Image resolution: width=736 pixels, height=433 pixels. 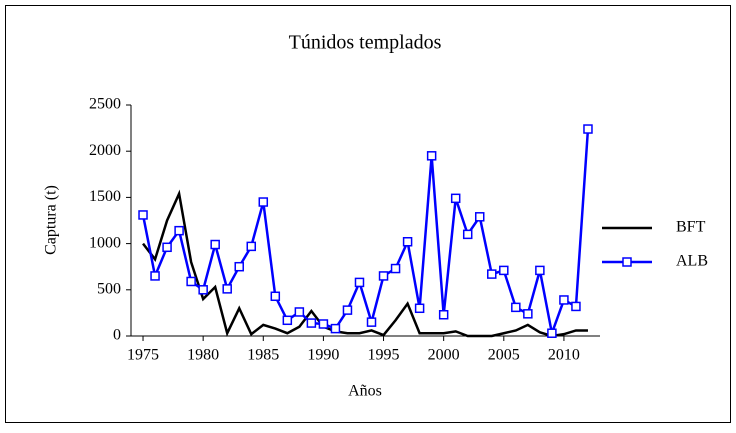 I want to click on x-tick-label: 1995, so click(x=384, y=355).